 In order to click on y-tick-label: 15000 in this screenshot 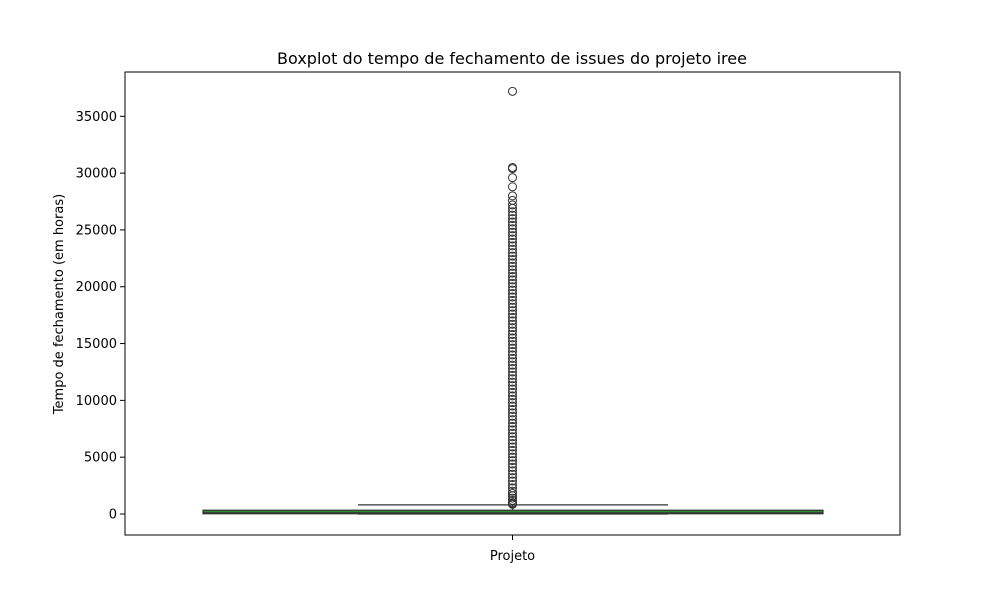, I will do `click(96, 344)`.